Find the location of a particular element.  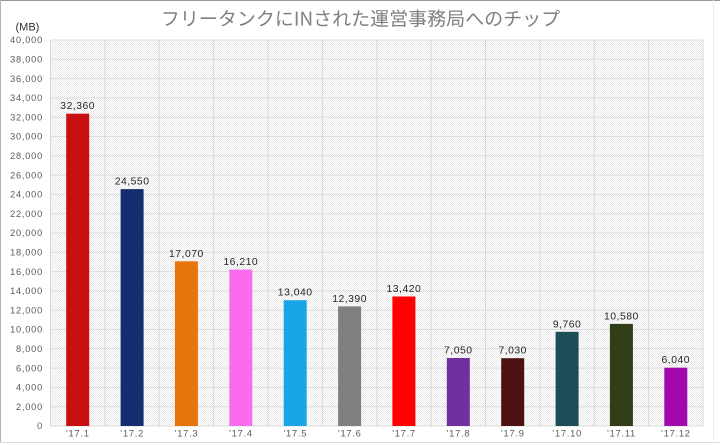

svg-text: 36,000 is located at coordinates (26, 79).